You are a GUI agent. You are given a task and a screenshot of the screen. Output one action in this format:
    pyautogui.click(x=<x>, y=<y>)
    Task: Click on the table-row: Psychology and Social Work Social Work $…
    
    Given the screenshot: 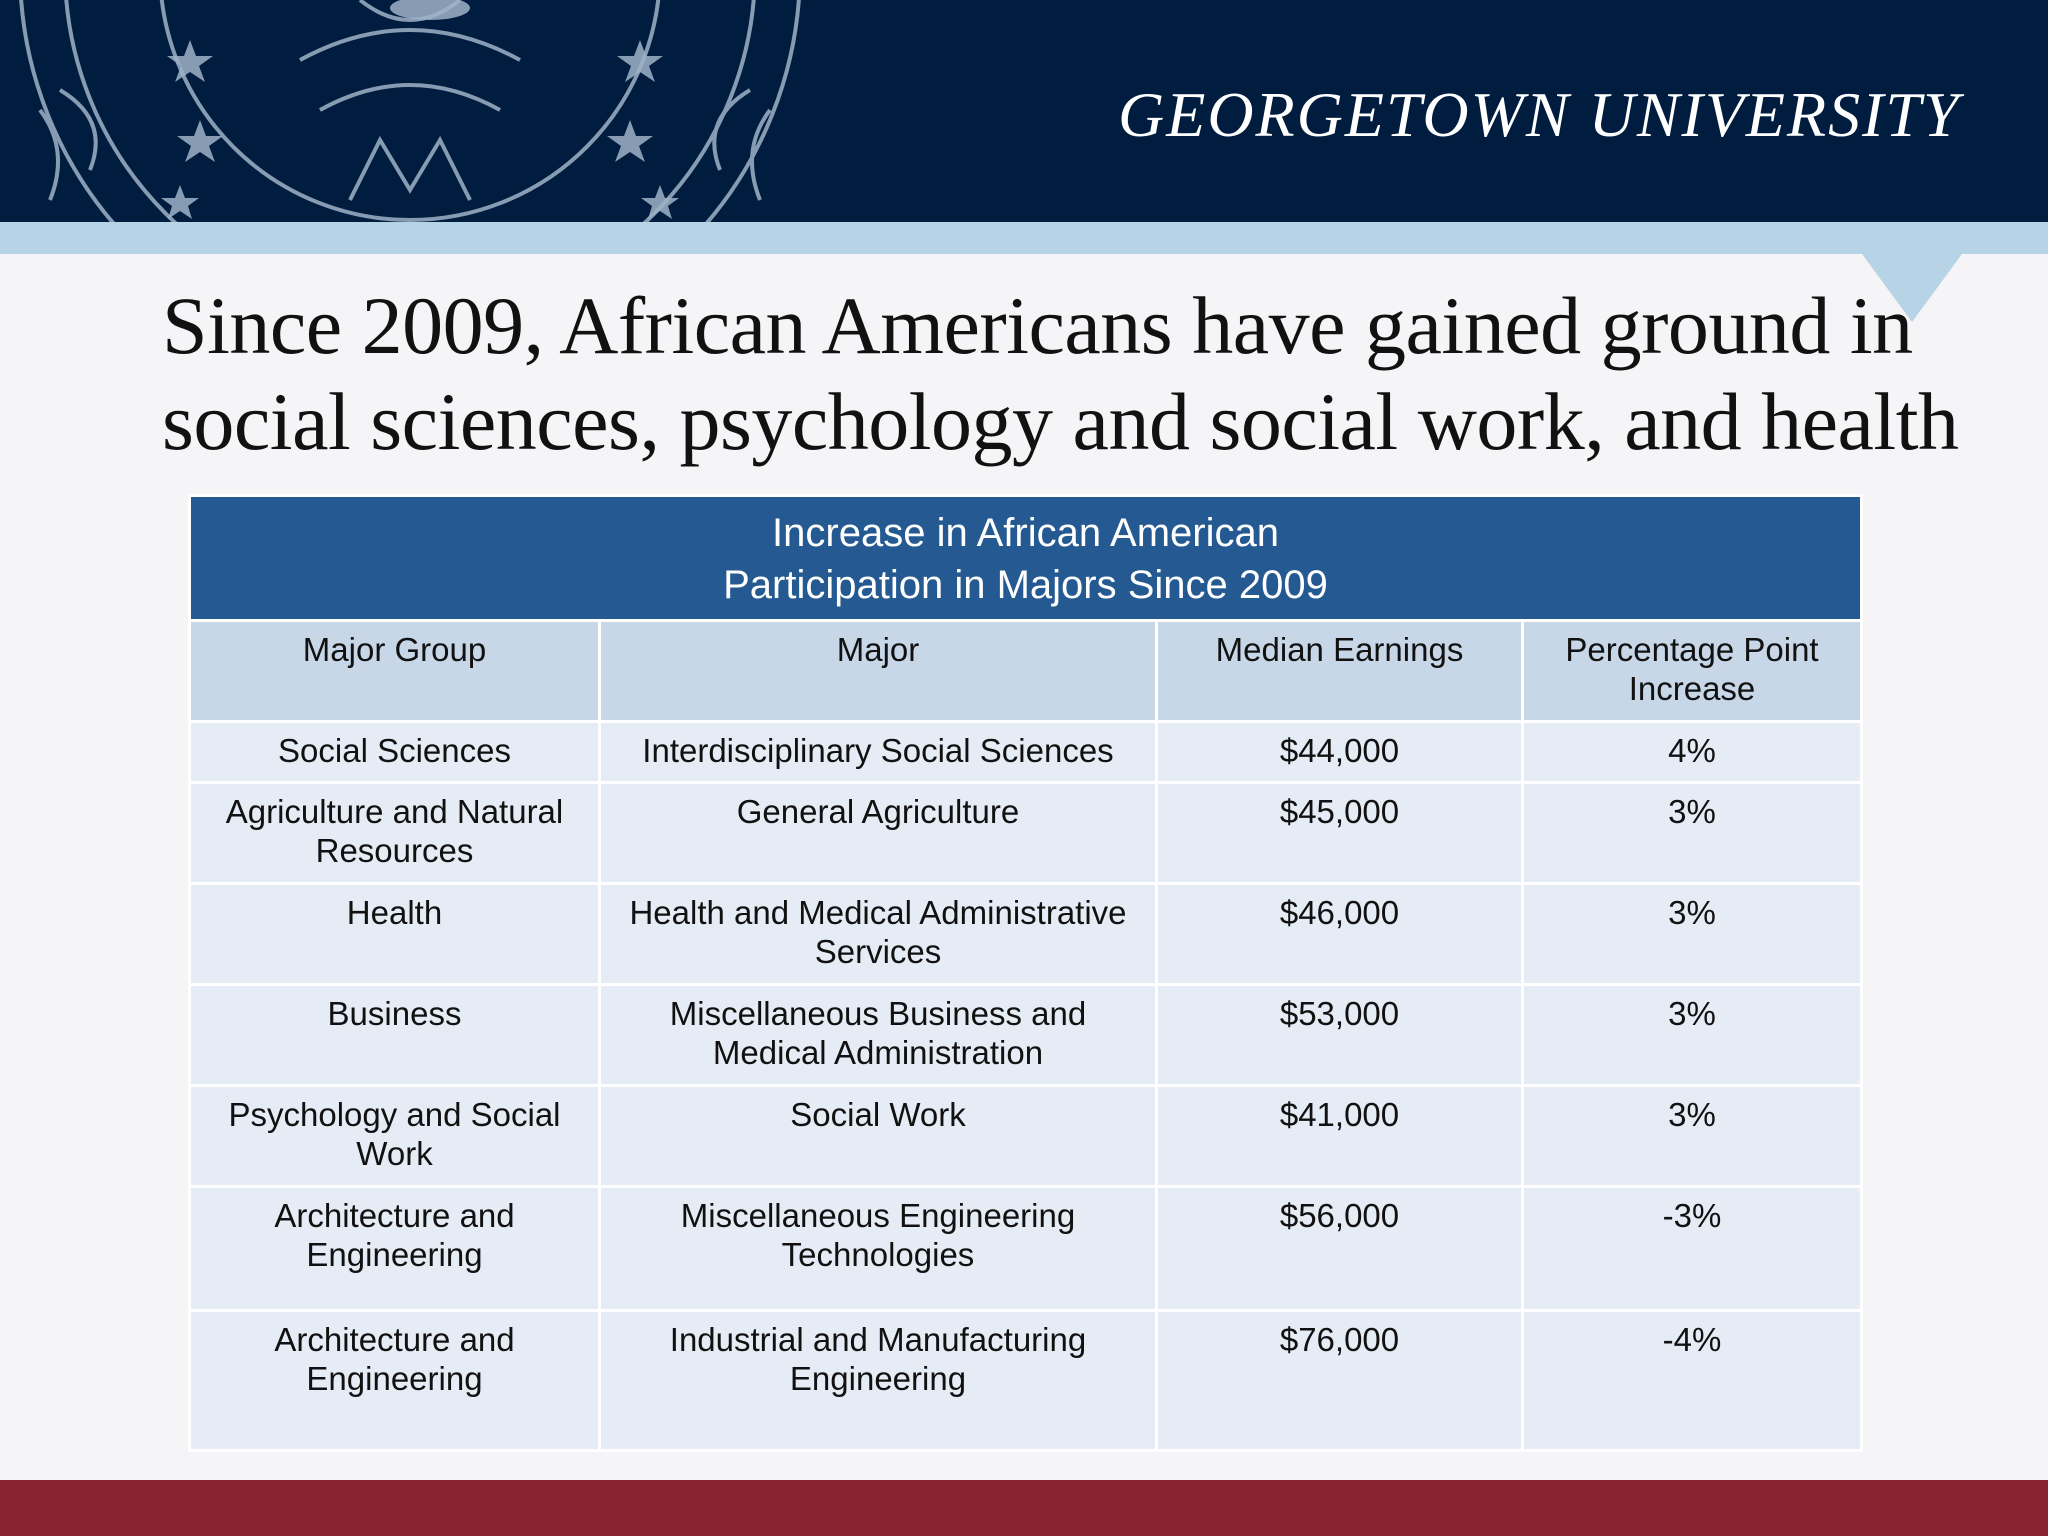 What is the action you would take?
    pyautogui.click(x=1026, y=1136)
    